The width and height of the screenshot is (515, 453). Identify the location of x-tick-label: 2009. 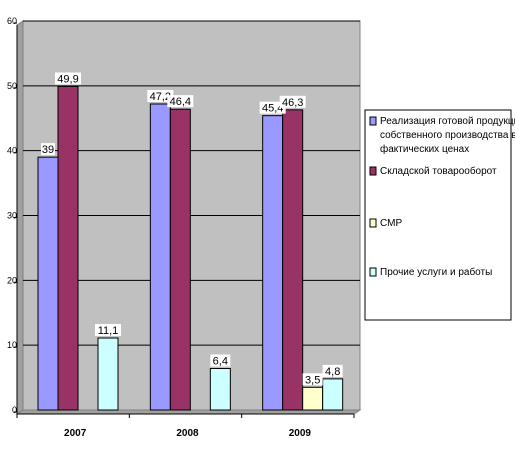
(300, 433).